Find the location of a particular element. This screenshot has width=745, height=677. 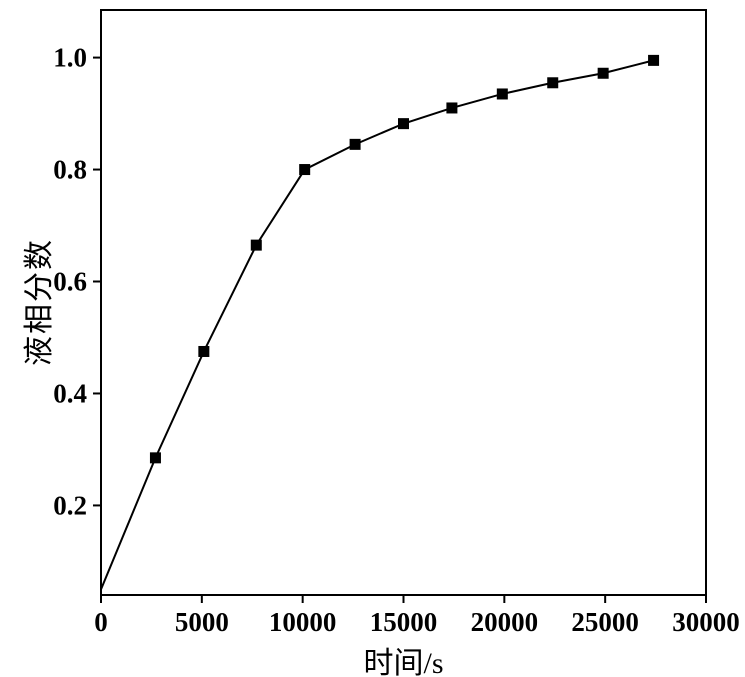

x-tick-label: 10000 is located at coordinates (303, 622).